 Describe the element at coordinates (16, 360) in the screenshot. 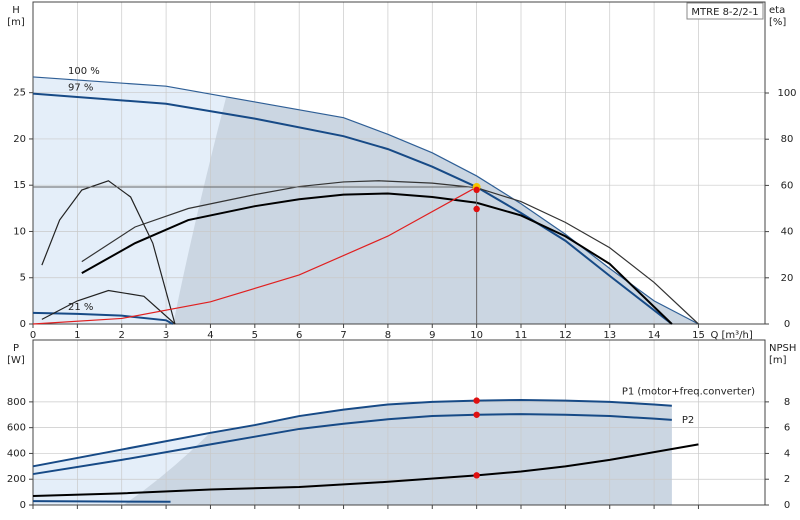

I see `y-axis-unit: [W]` at that location.